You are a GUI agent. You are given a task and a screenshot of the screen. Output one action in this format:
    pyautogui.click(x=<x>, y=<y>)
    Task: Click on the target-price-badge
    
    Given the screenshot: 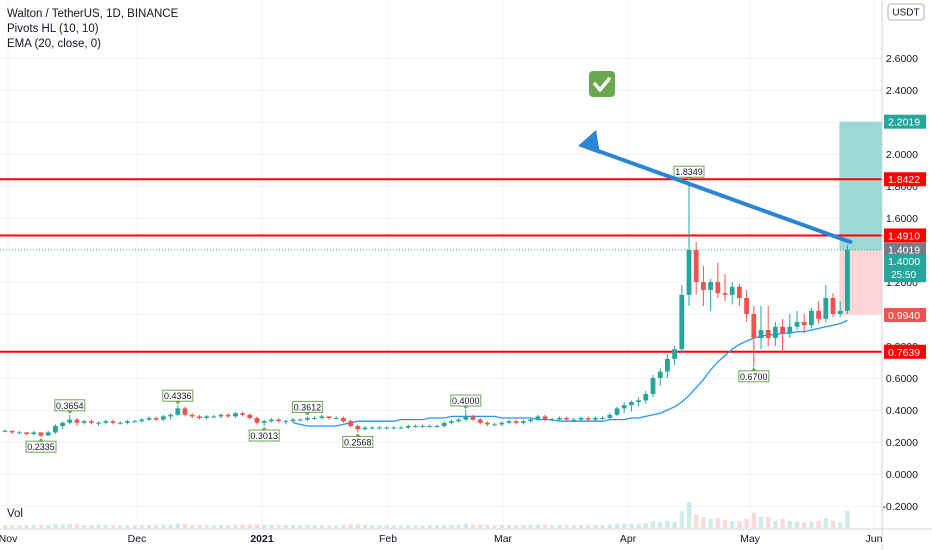 What is the action you would take?
    pyautogui.click(x=905, y=121)
    